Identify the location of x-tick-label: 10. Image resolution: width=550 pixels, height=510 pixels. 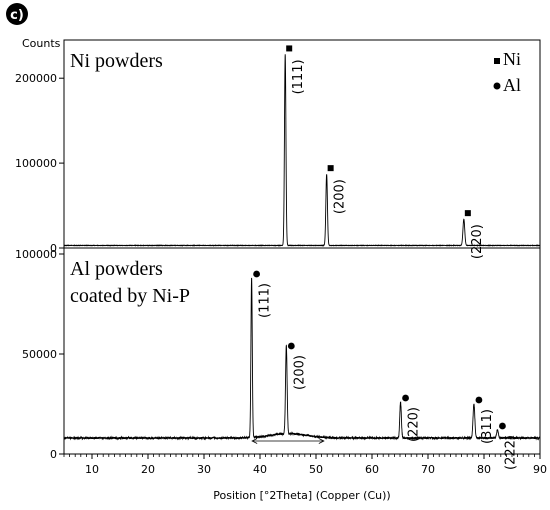
(92, 469).